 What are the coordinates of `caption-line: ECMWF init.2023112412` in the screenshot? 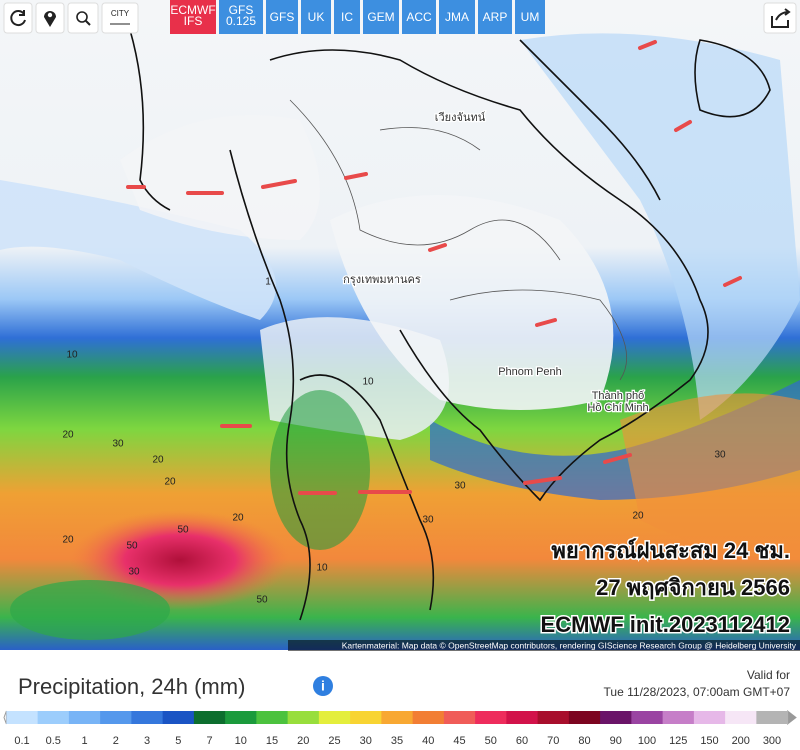 It's located at (665, 624).